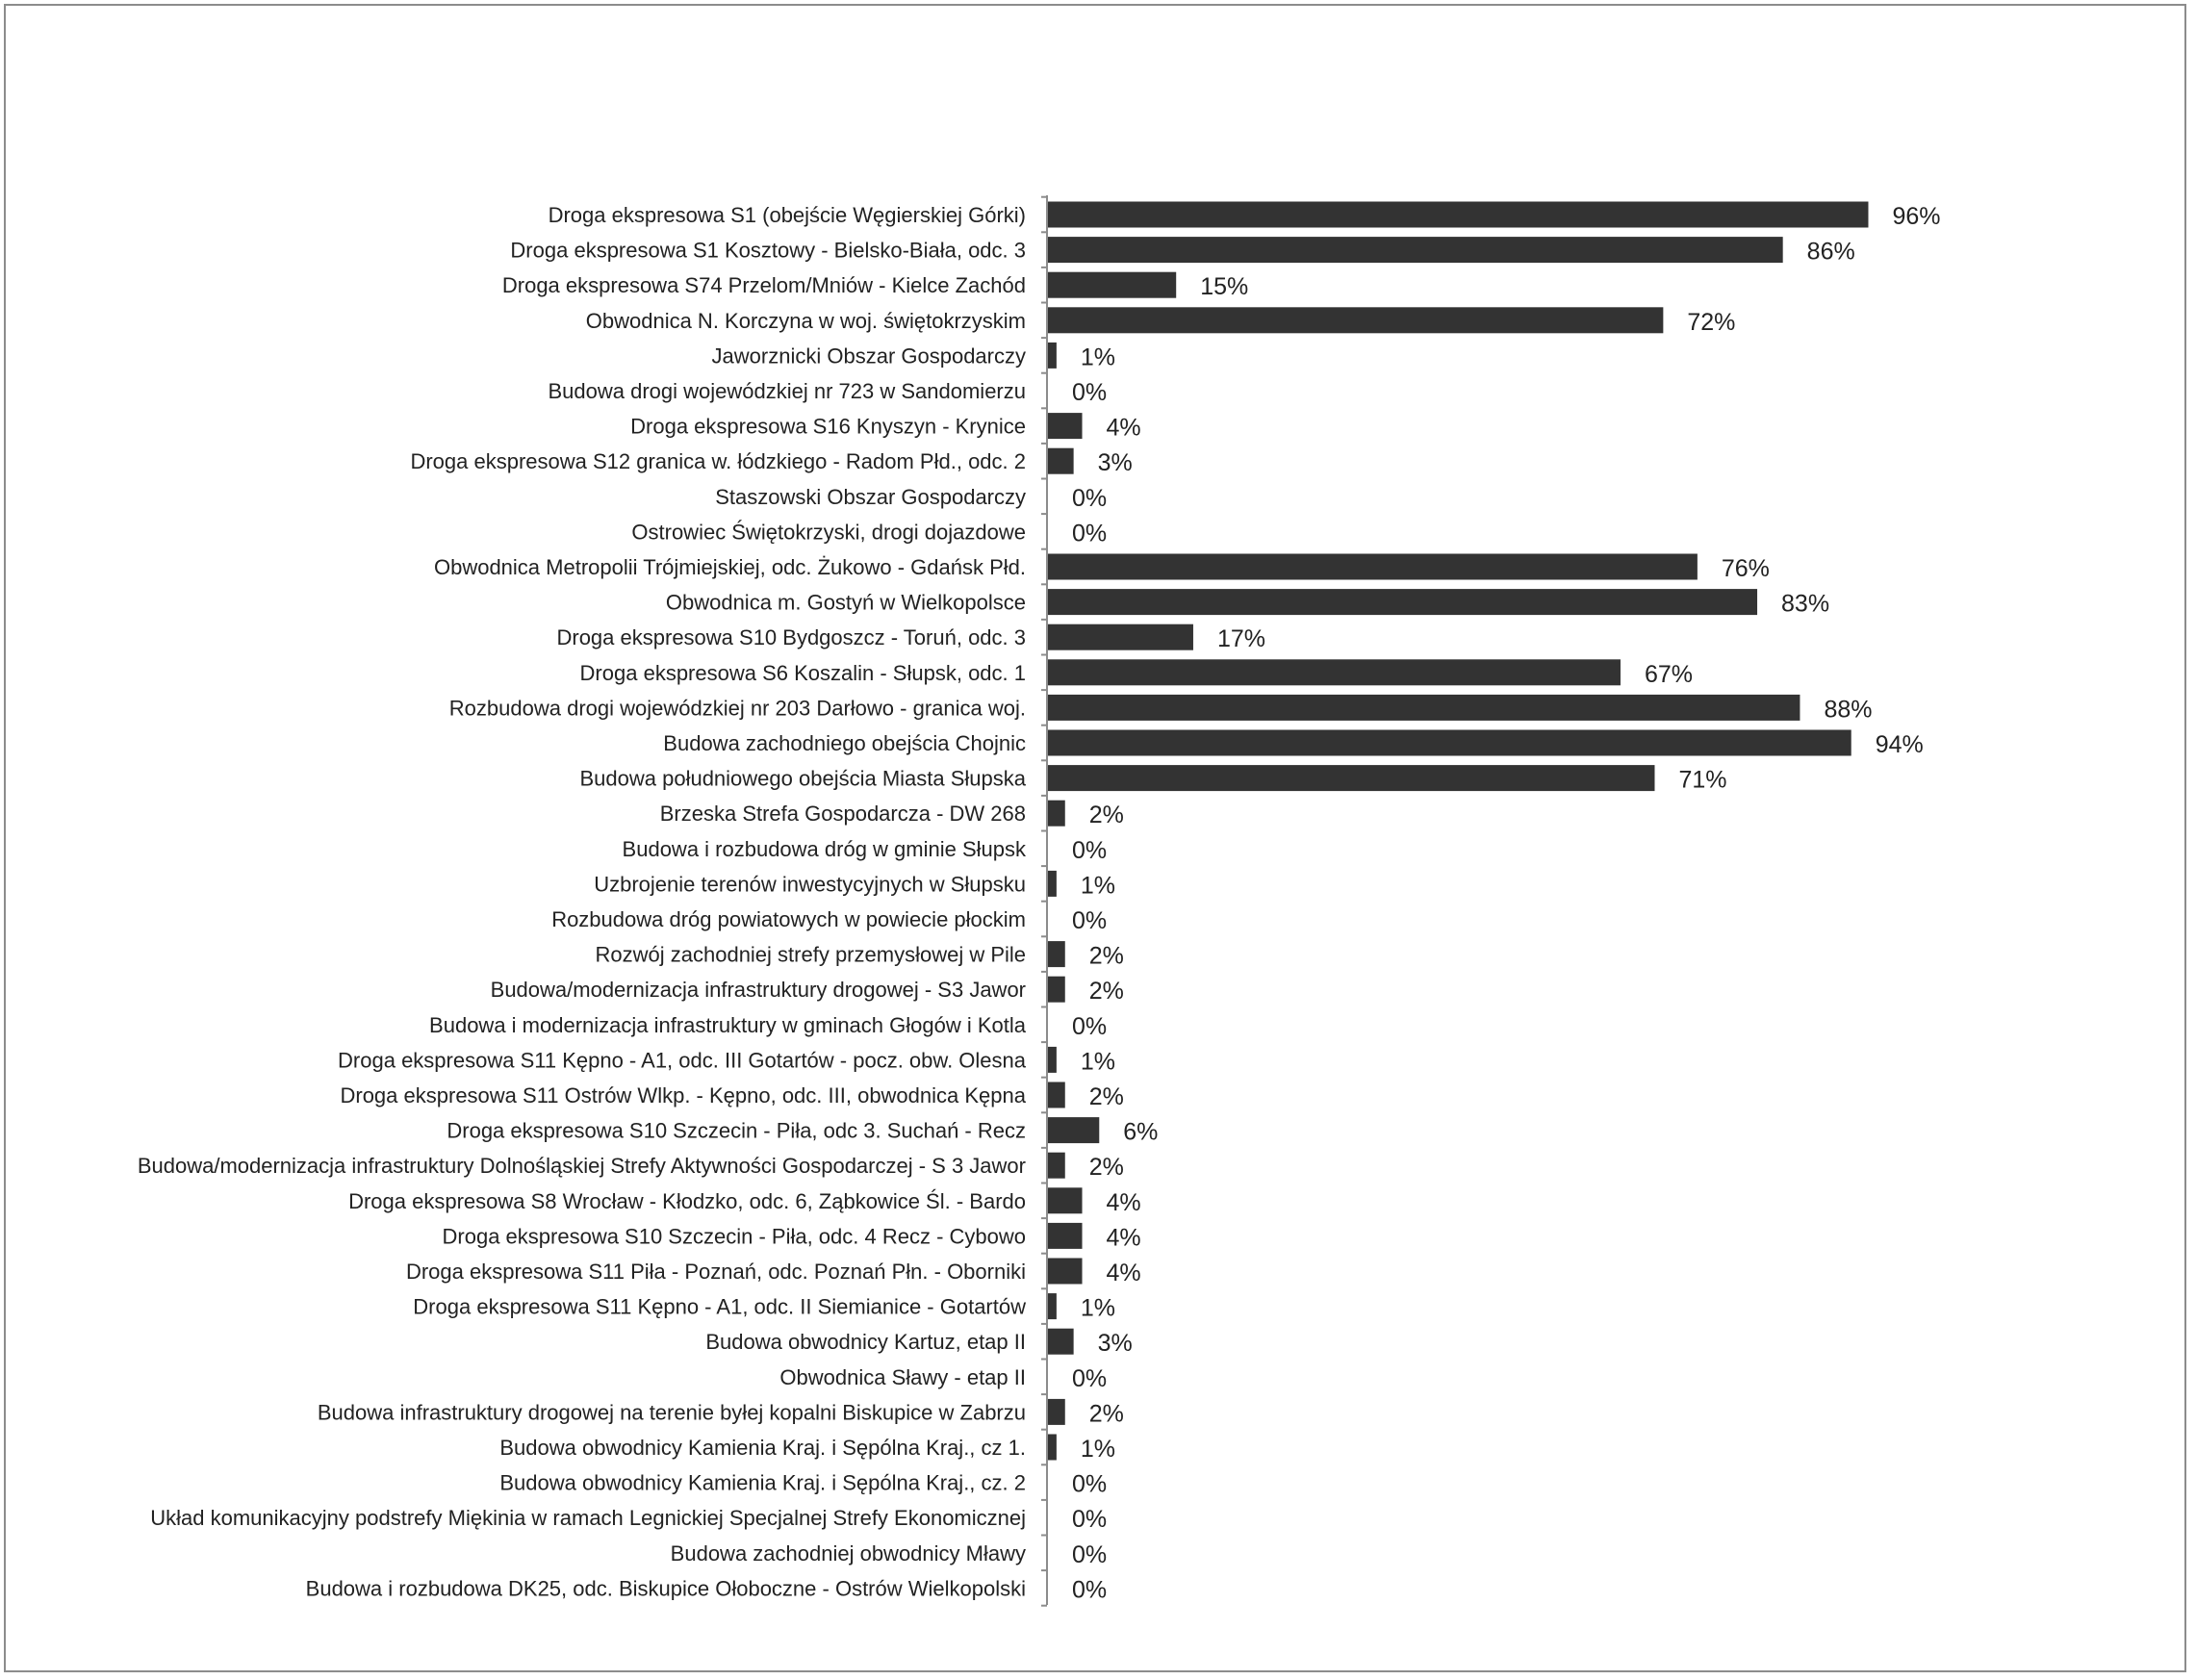  Describe the element at coordinates (1848, 709) in the screenshot. I see `data-label: 88%` at that location.